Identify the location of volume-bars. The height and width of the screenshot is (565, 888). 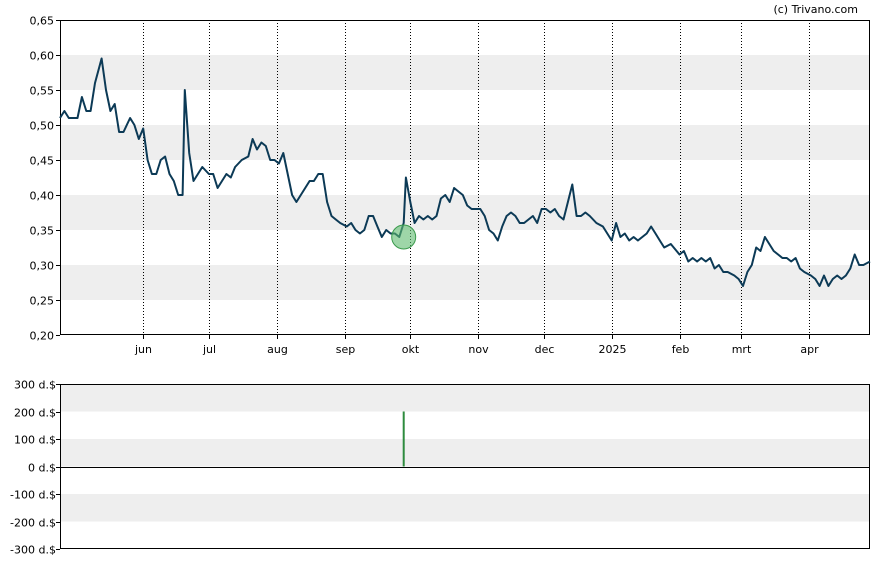
(403, 439).